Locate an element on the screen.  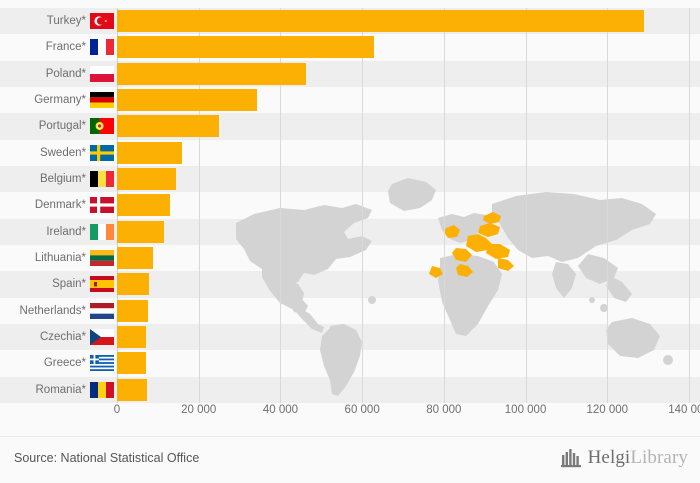
flag-netherlands-icon is located at coordinates (102, 310).